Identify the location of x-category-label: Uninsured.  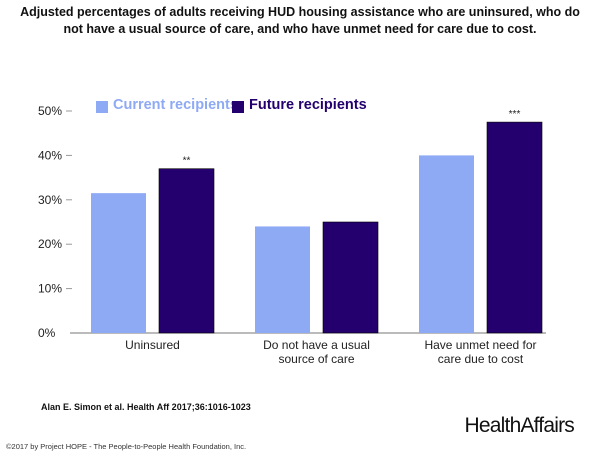
(152, 345).